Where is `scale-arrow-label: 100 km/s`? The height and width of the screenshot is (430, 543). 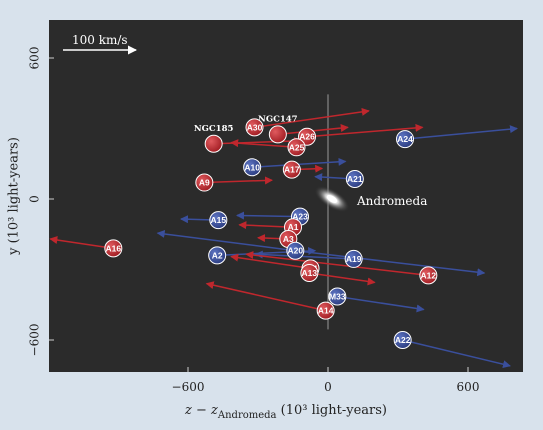
scale-arrow-label: 100 km/s is located at coordinates (100, 40).